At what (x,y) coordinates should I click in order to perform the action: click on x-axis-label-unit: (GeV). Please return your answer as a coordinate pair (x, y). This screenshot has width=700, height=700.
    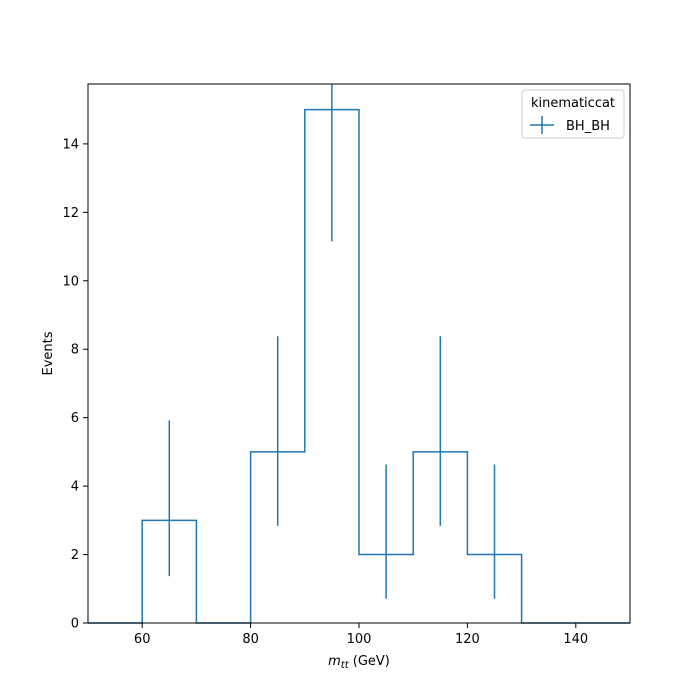
    Looking at the image, I should click on (369, 661).